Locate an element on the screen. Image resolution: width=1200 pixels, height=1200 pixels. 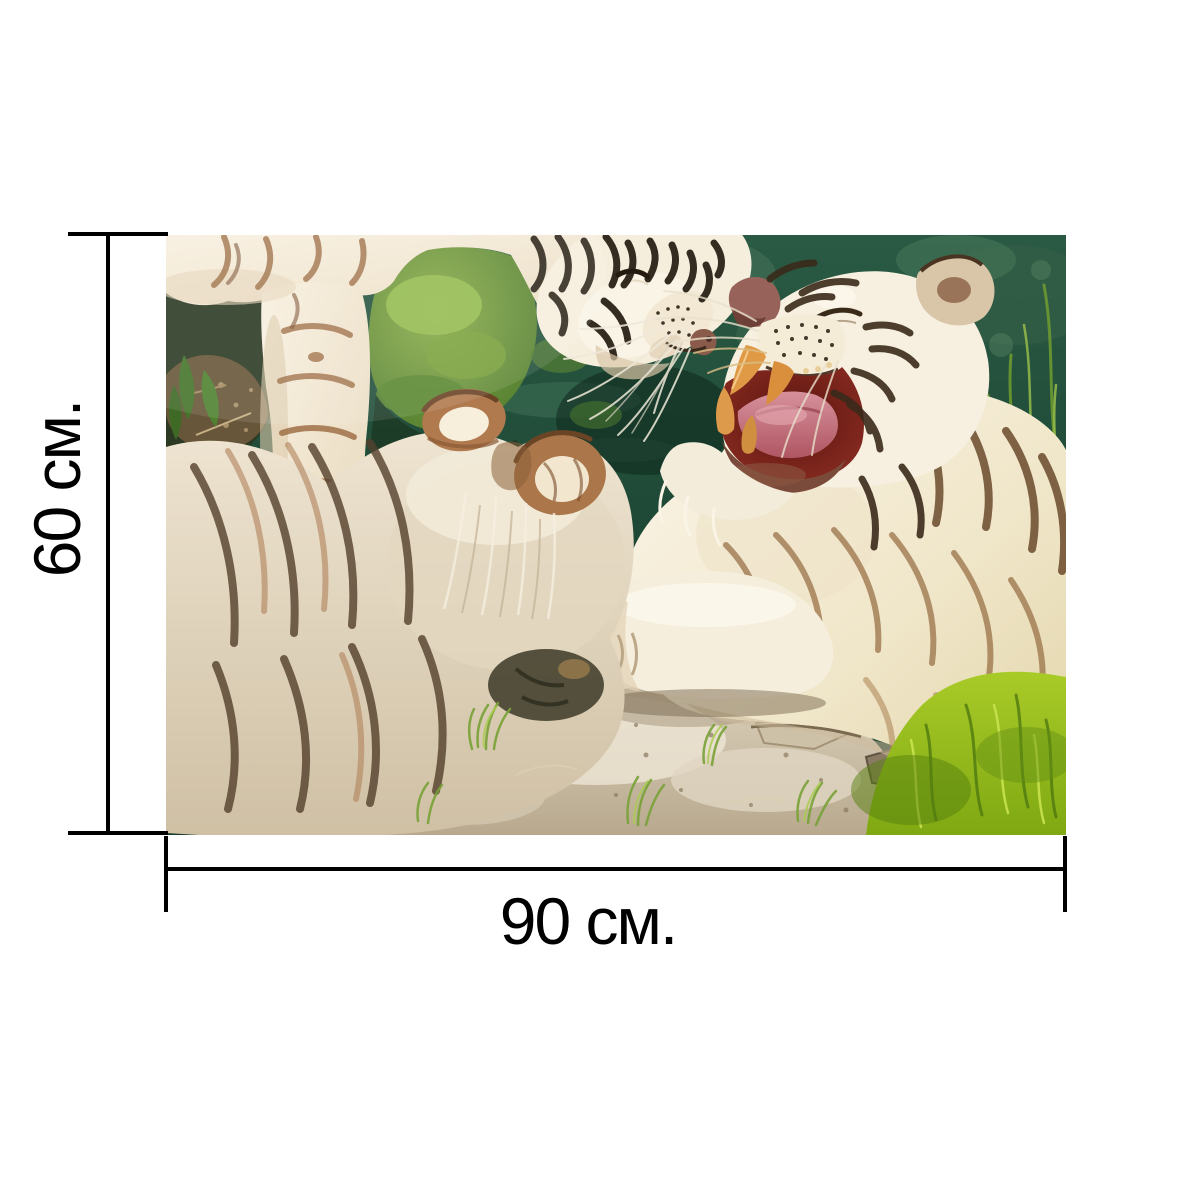
height-label: 60 см. is located at coordinates (57, 489).